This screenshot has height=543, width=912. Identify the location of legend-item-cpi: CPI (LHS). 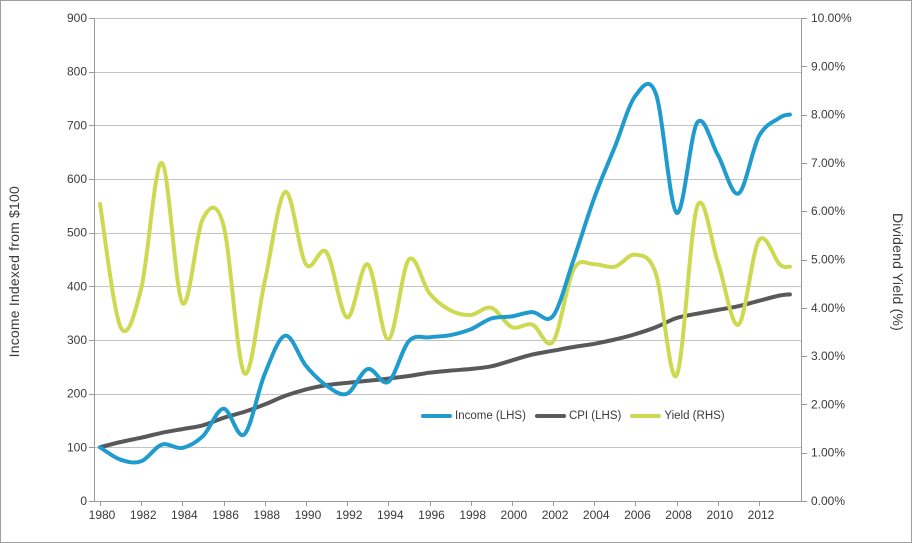
(578, 416).